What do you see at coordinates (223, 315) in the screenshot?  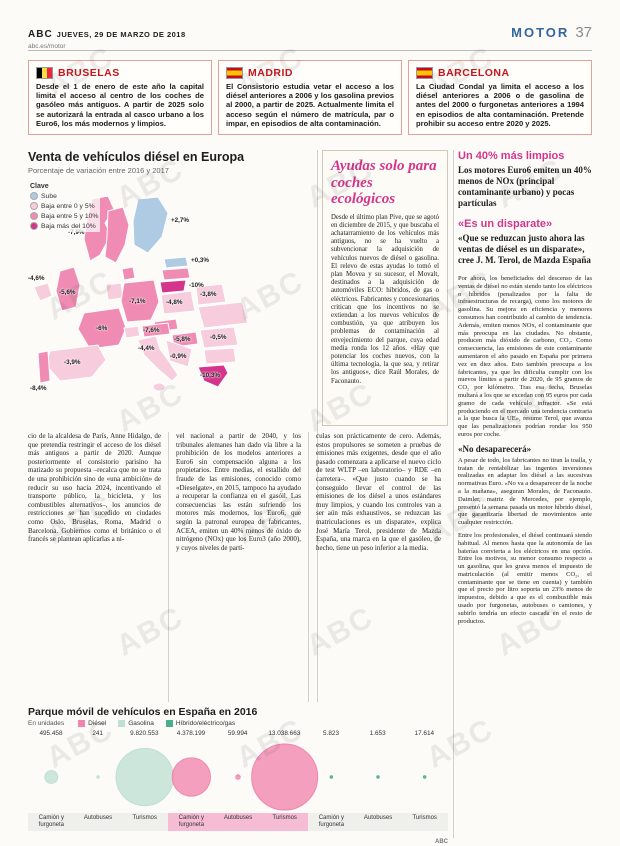 I see `country-ucrania` at bounding box center [223, 315].